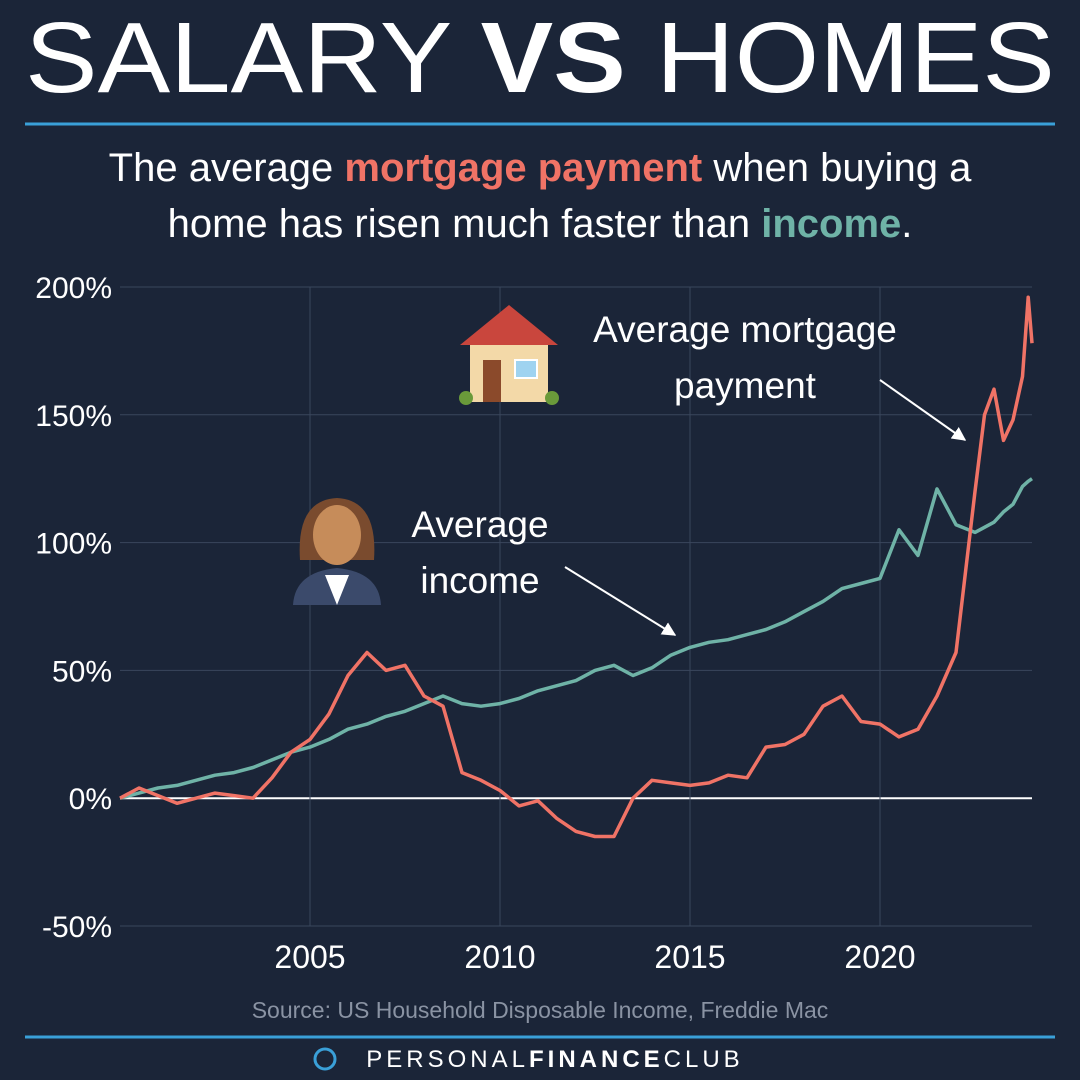  What do you see at coordinates (480, 552) in the screenshot?
I see `annotation: Average income` at bounding box center [480, 552].